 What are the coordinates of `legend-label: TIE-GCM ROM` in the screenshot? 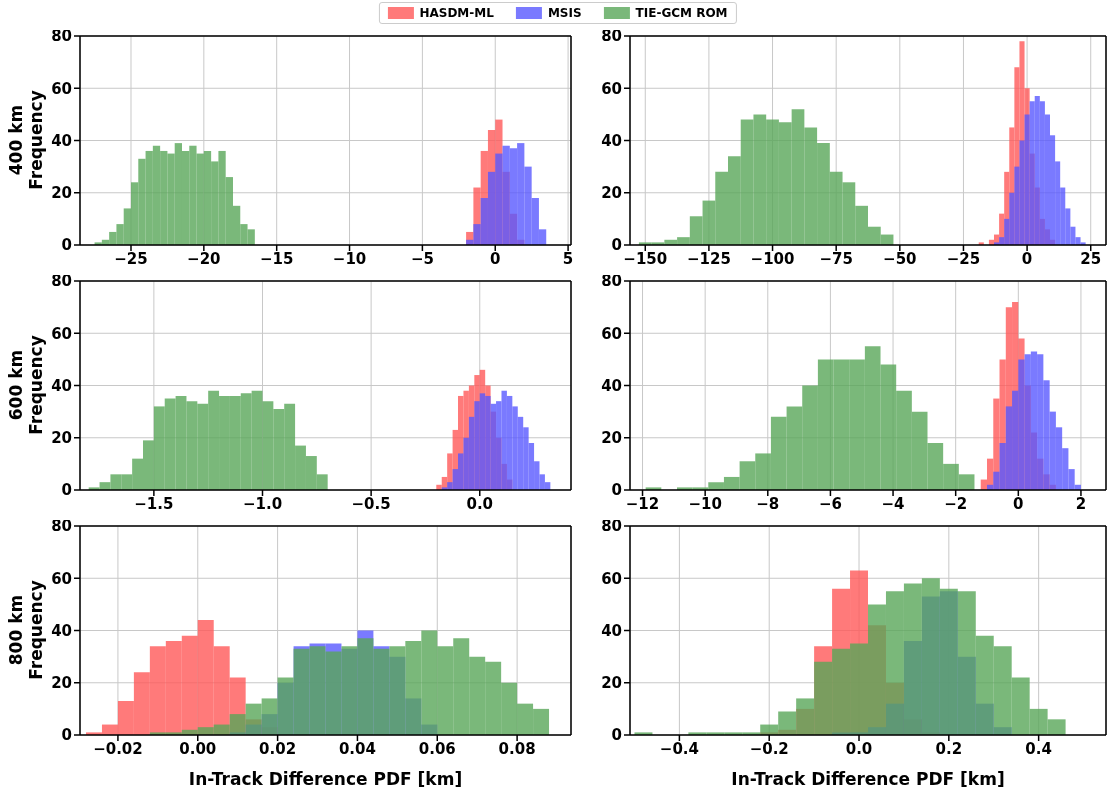 It's located at (681, 13).